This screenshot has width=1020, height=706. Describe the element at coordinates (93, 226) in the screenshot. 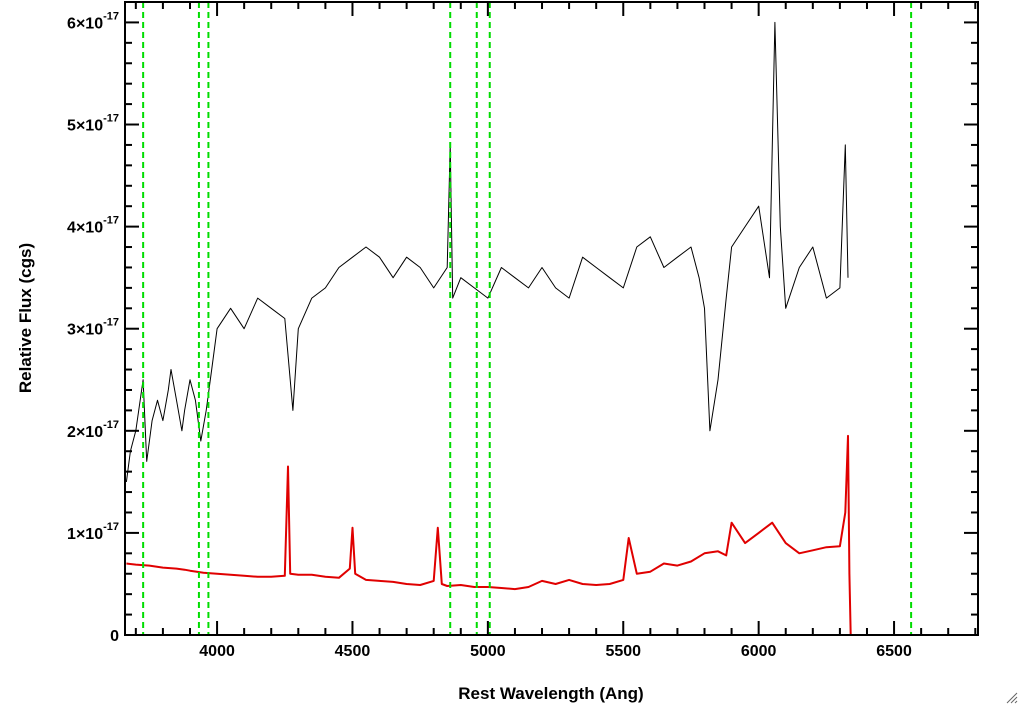

I see `y-tick-label: 4×10⁻¹⁷` at that location.